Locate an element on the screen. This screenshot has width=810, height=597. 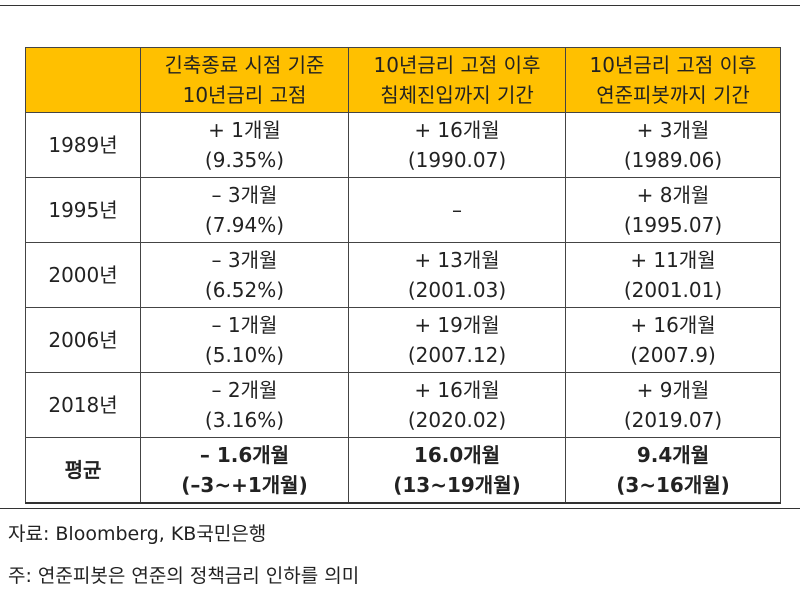
cell-line: 9.4개월 is located at coordinates (673, 454).